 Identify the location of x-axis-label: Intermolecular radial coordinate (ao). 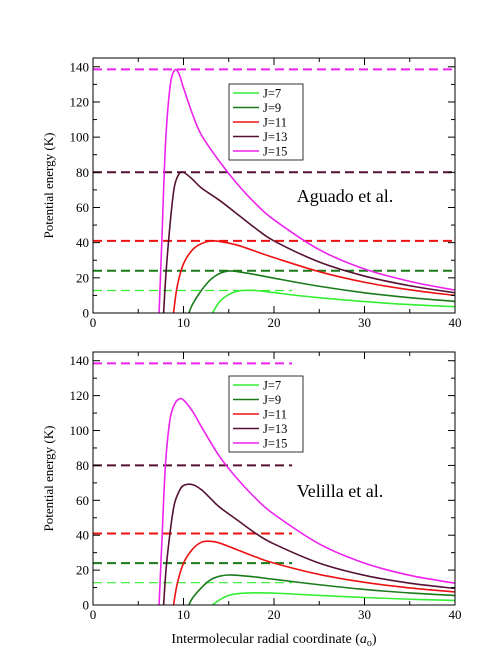
(274, 640).